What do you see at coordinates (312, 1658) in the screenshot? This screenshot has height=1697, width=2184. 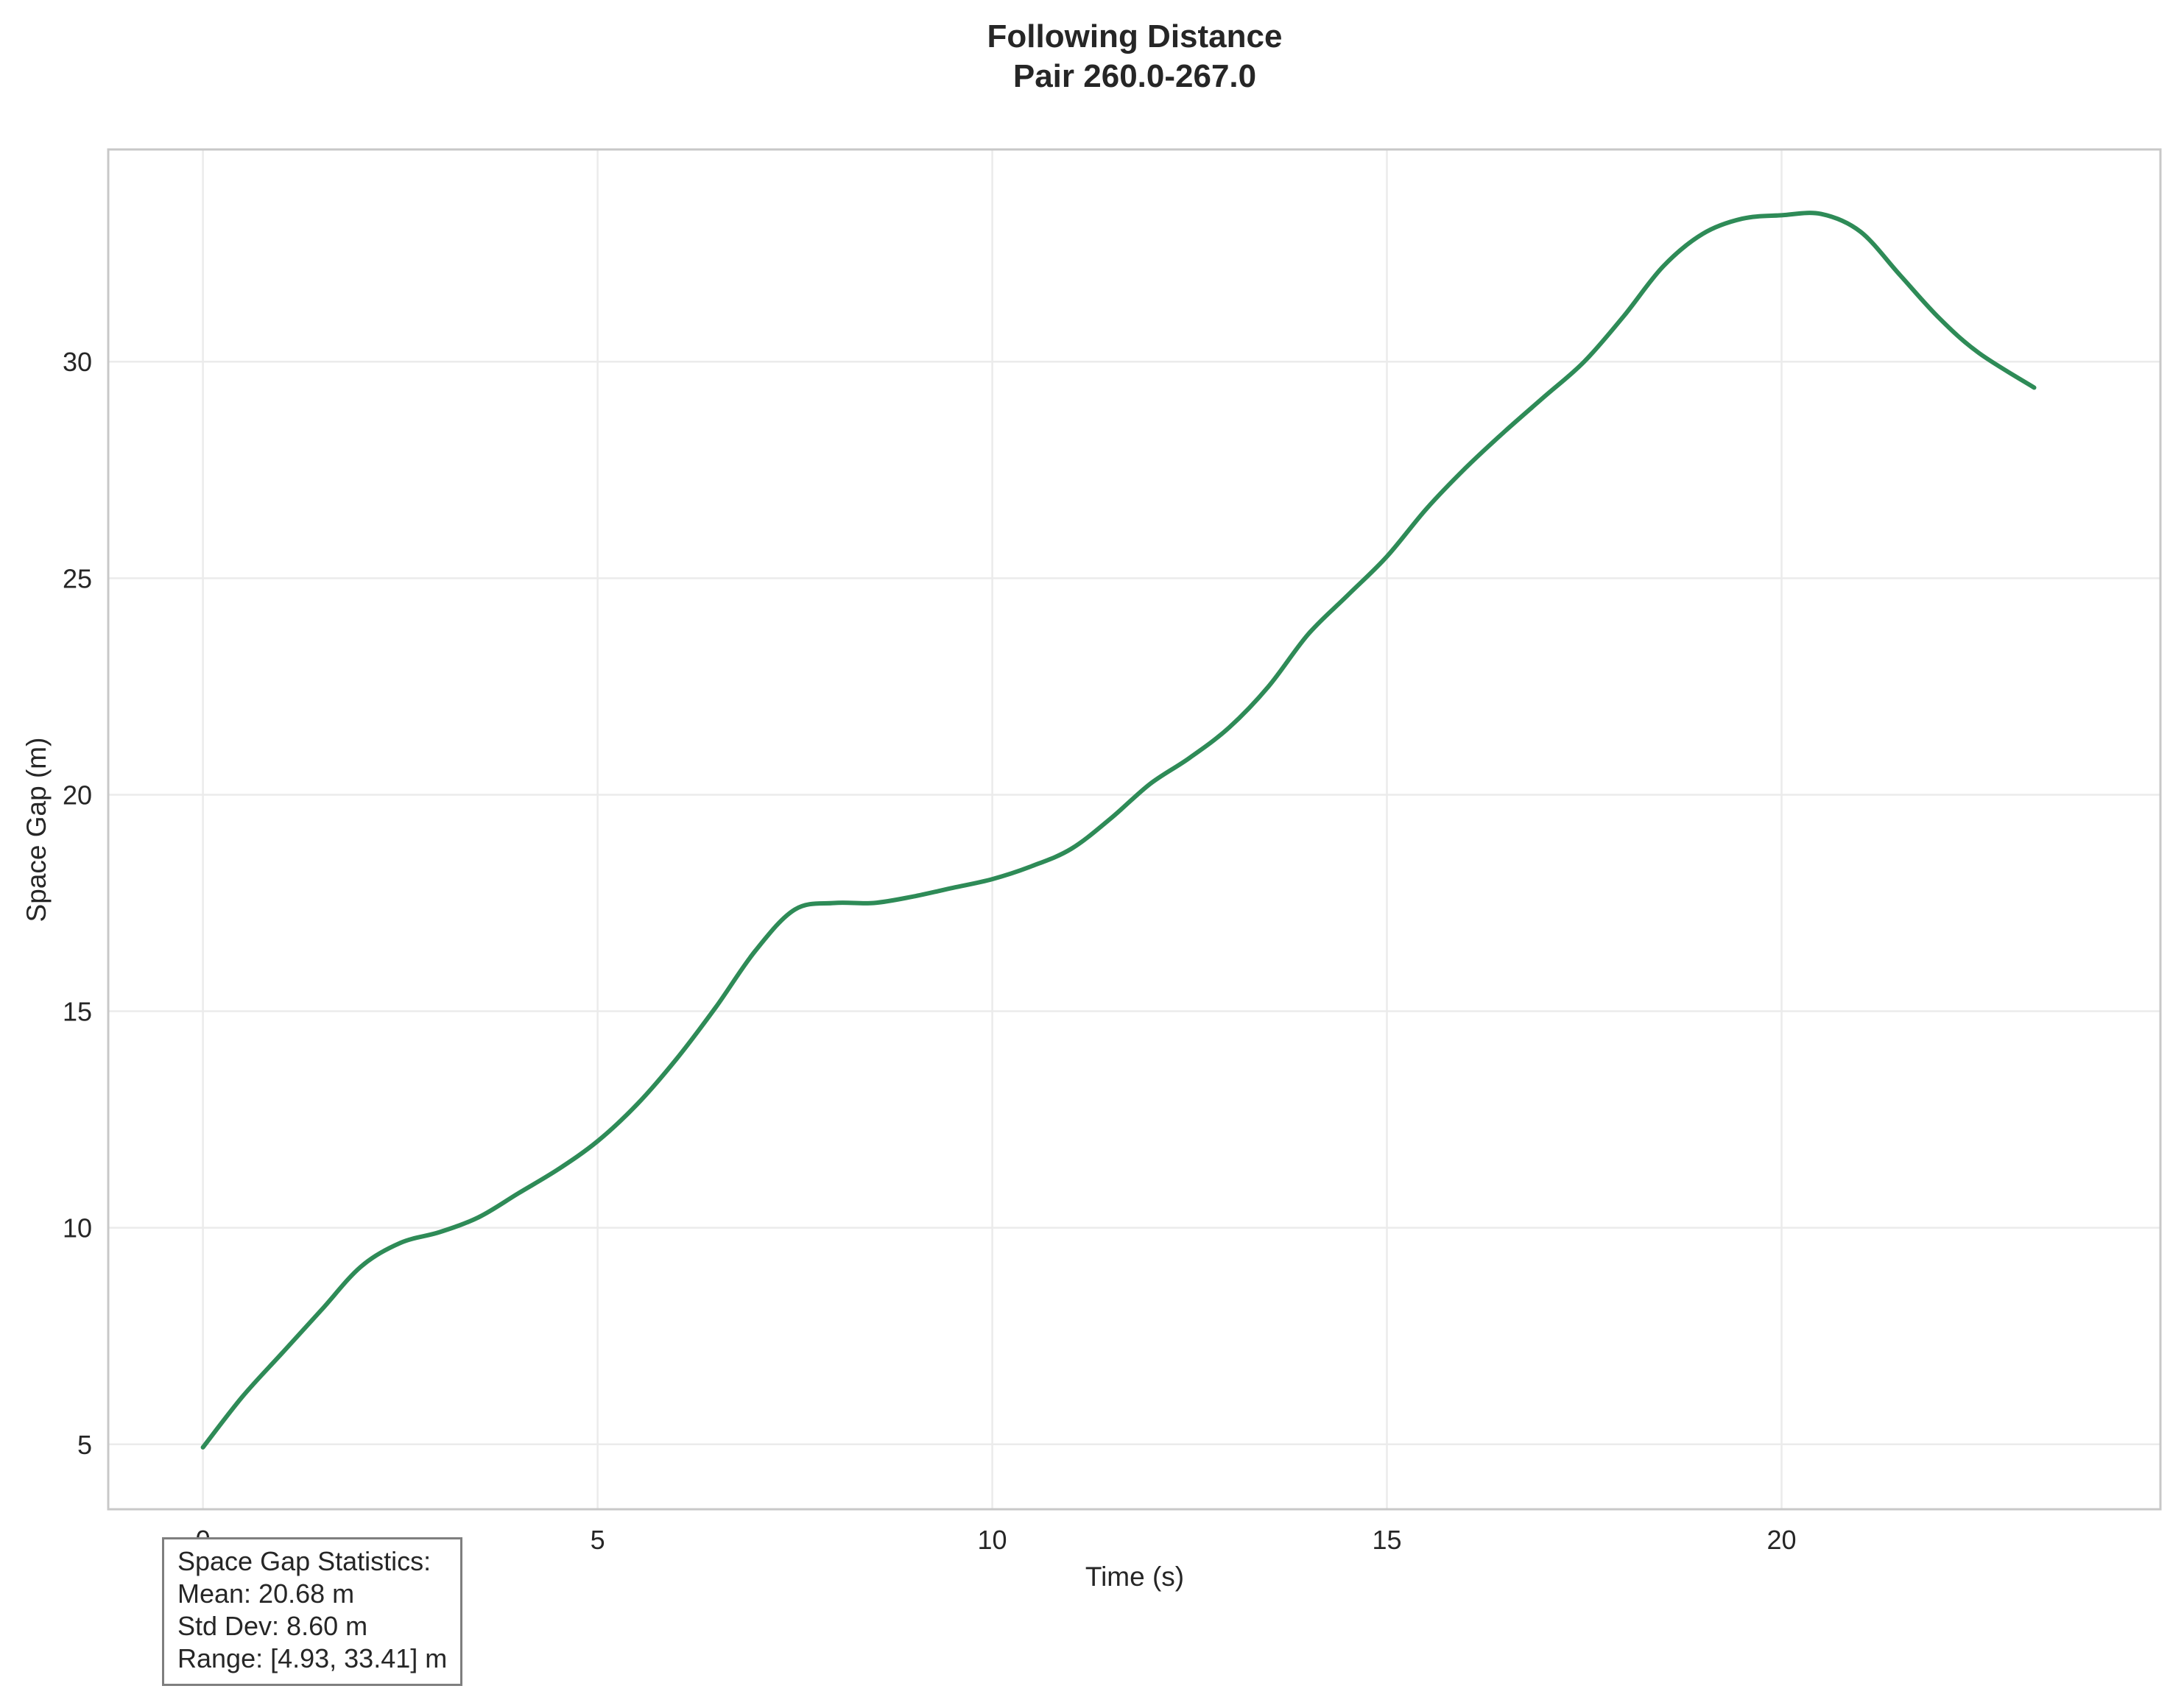 I see `stats-range: Range: [4.93, 33.41] m` at bounding box center [312, 1658].